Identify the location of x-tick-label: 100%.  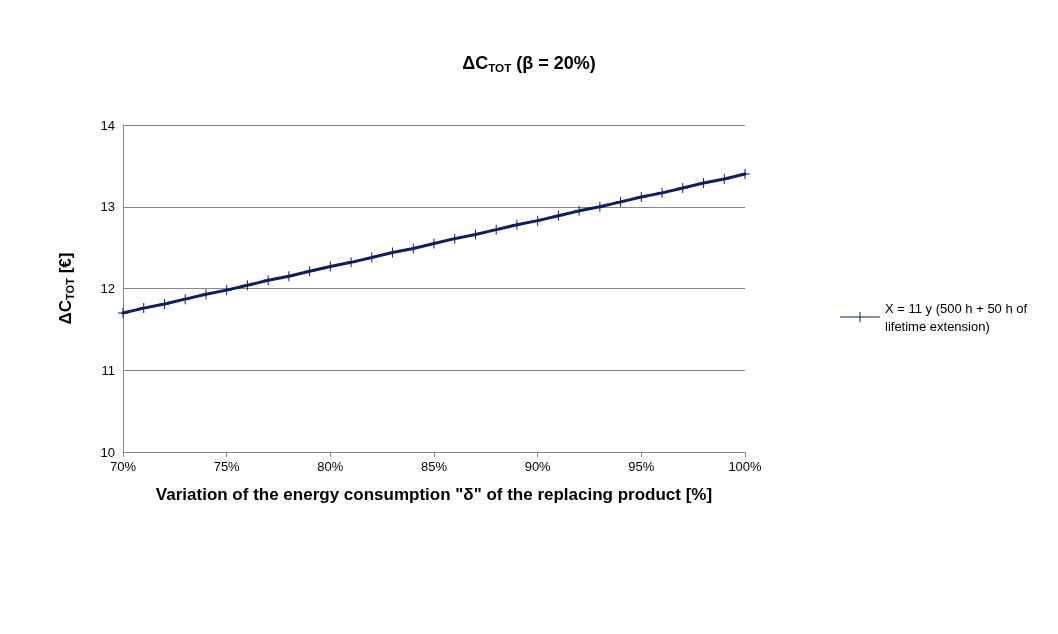
(745, 466).